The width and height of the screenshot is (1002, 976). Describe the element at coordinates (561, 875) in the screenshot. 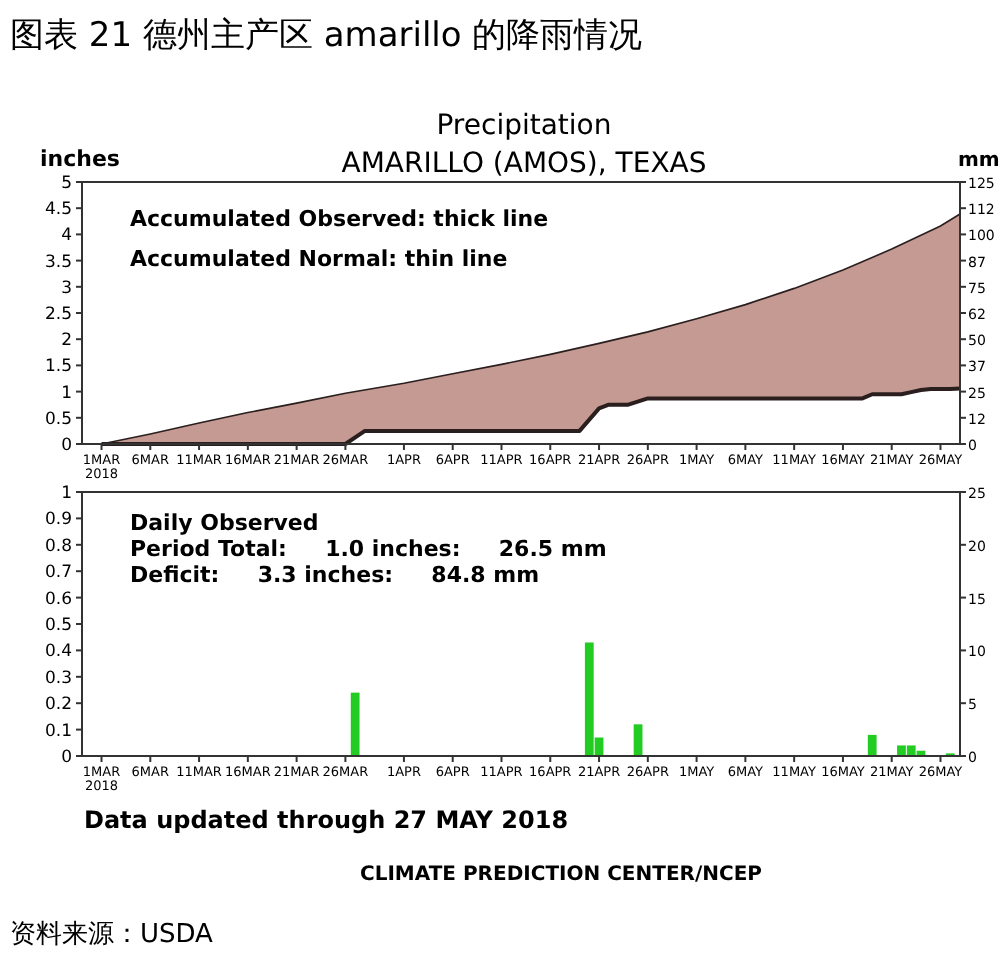

I see `text: CLIMATE PREDICTION CENTER/NCEP` at that location.